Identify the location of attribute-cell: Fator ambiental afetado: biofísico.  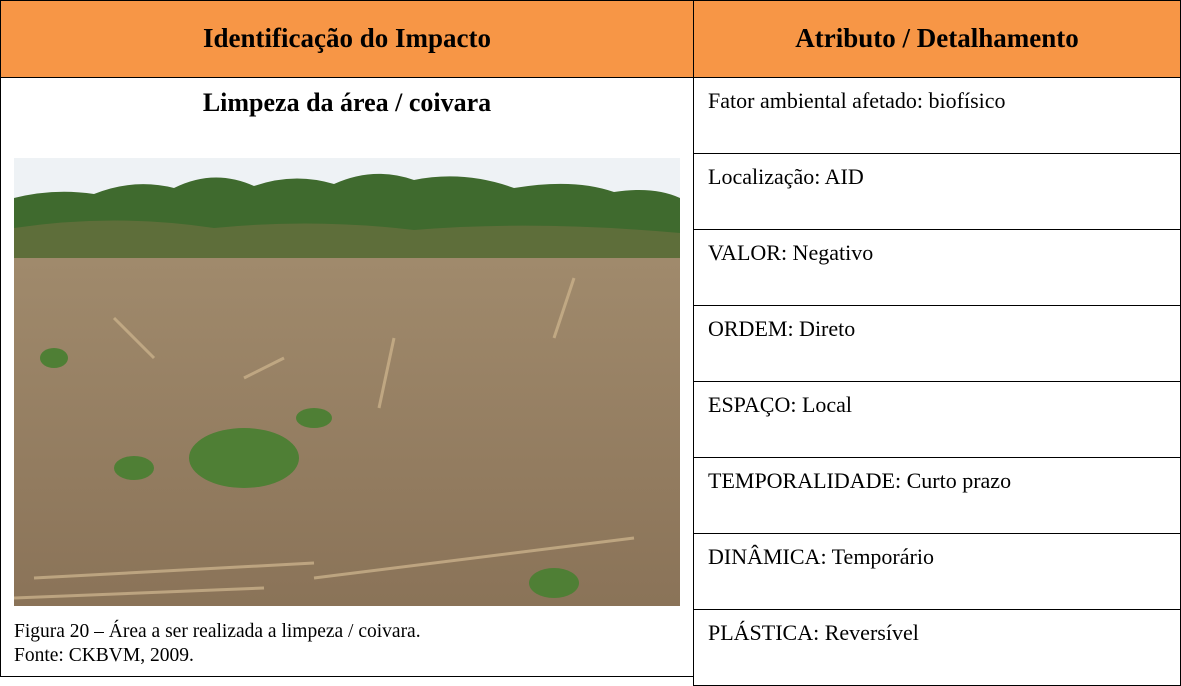
(937, 115).